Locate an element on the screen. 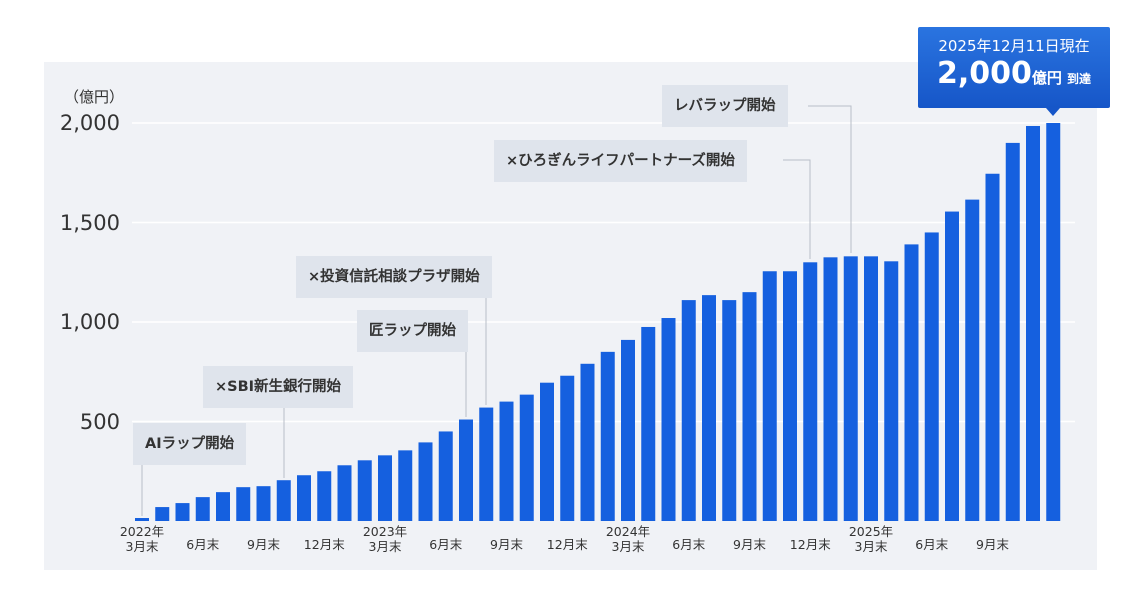  y-unit: （億円） is located at coordinates (94, 97).